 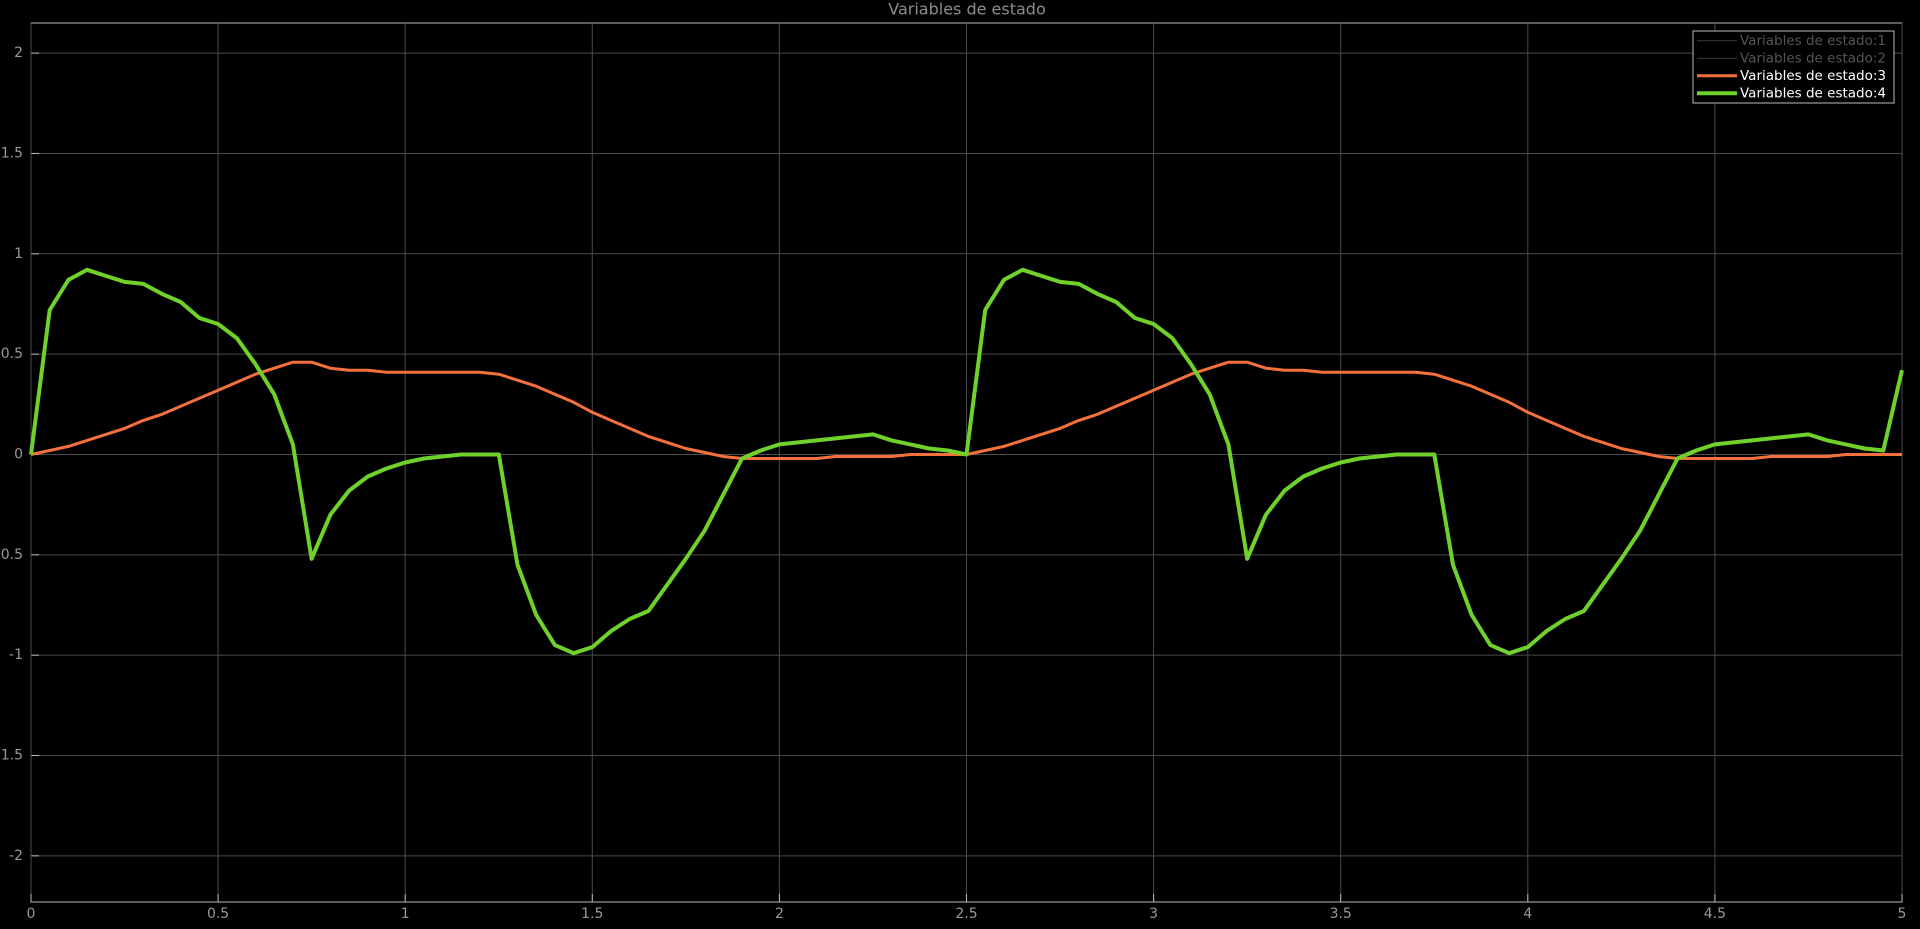 I want to click on x-tick-label: 3, so click(x=1153, y=914).